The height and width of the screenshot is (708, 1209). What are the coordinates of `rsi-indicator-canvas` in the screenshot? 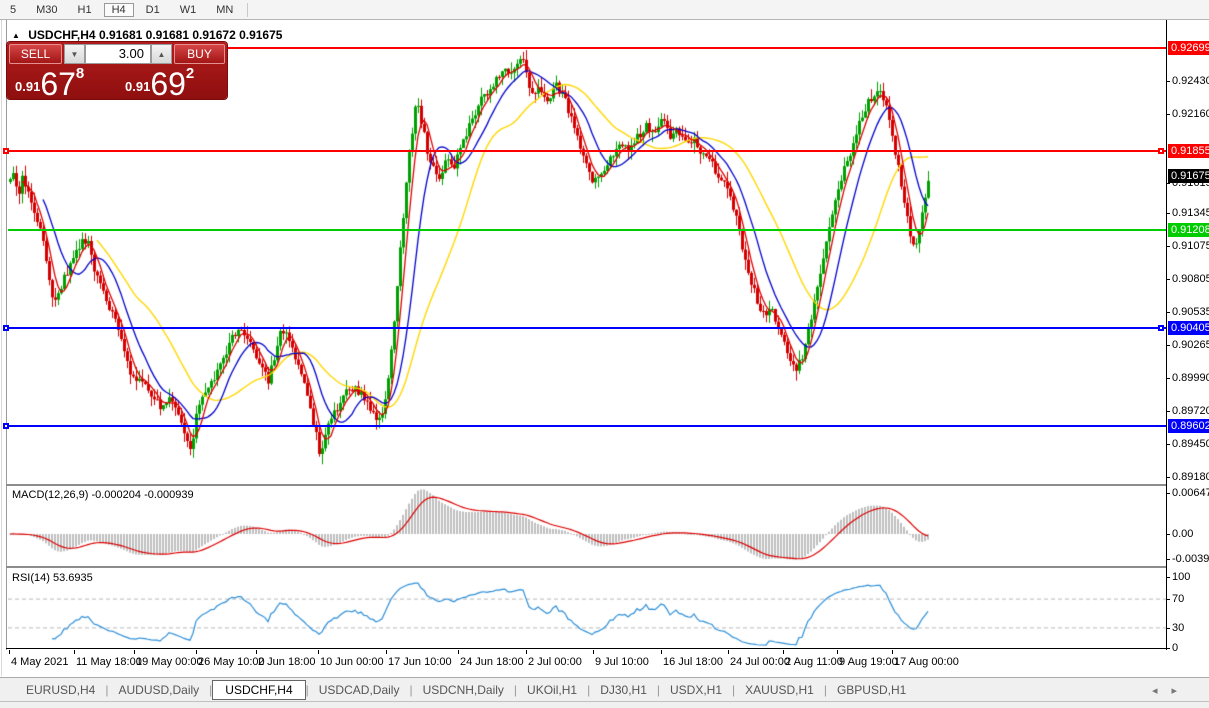 It's located at (587, 608).